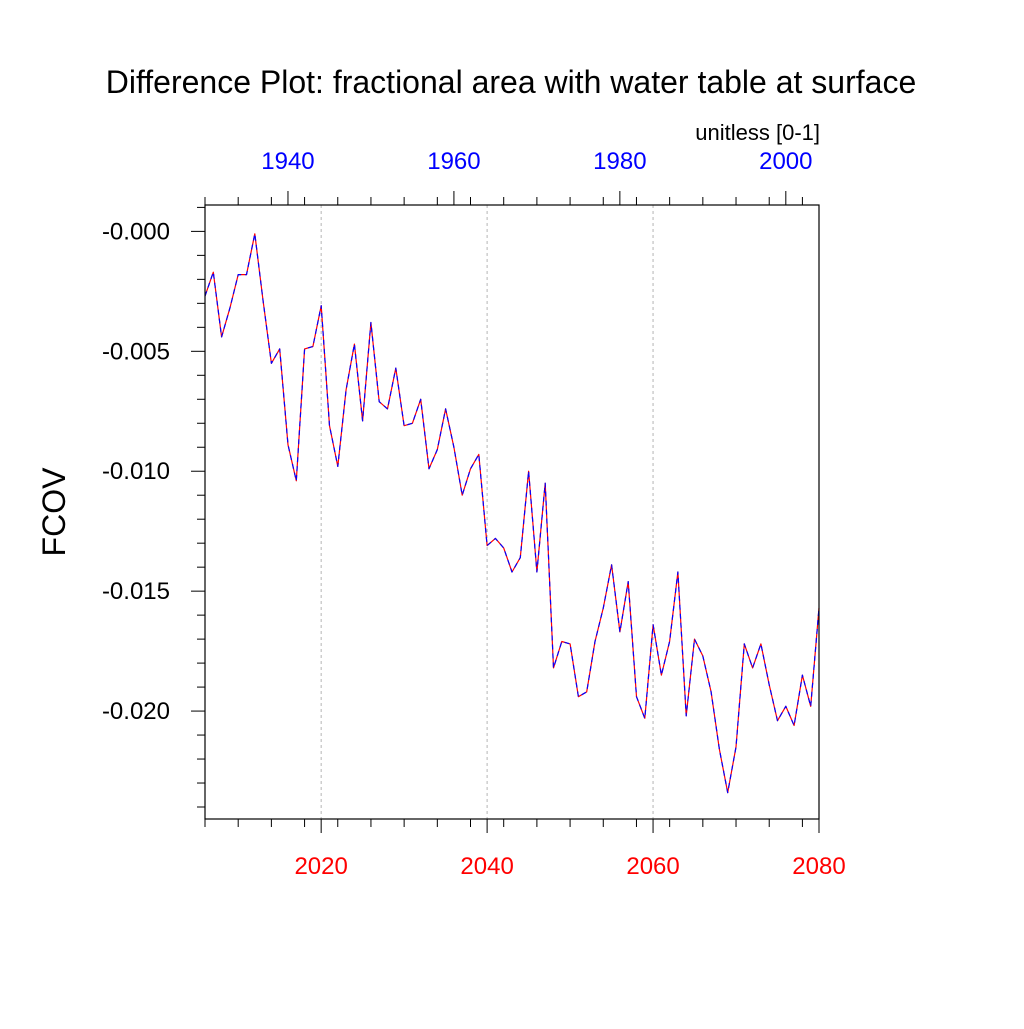 The width and height of the screenshot is (1024, 1029). I want to click on bottom-tick-label-2080: 2080, so click(818, 866).